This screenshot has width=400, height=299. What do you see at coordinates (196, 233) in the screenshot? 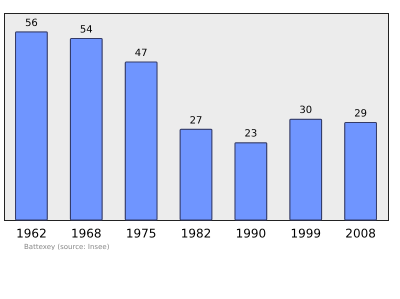
I see `x-tick-label: 1982` at bounding box center [196, 233].